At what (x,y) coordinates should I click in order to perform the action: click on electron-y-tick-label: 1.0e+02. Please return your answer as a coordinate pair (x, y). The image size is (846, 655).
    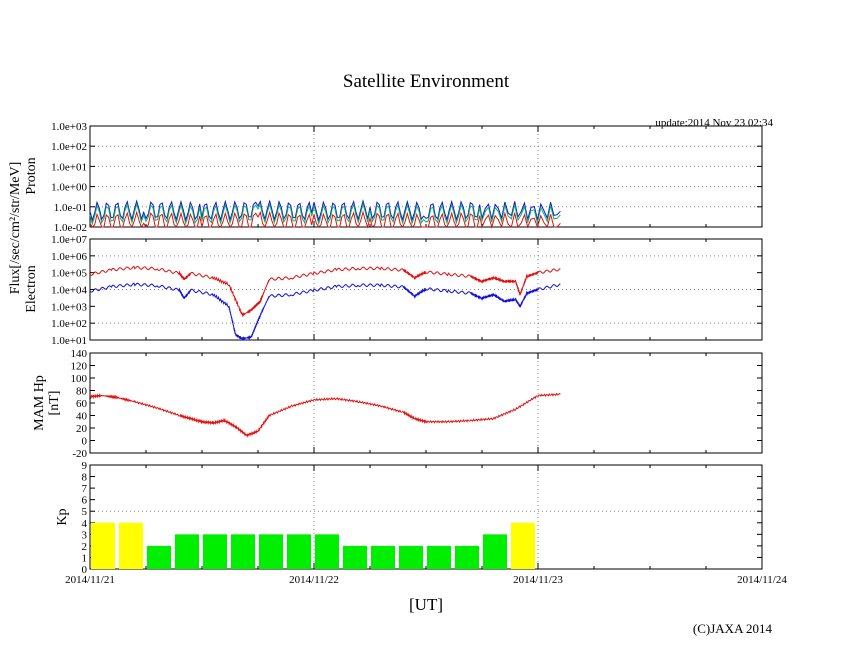
    Looking at the image, I should click on (69, 324).